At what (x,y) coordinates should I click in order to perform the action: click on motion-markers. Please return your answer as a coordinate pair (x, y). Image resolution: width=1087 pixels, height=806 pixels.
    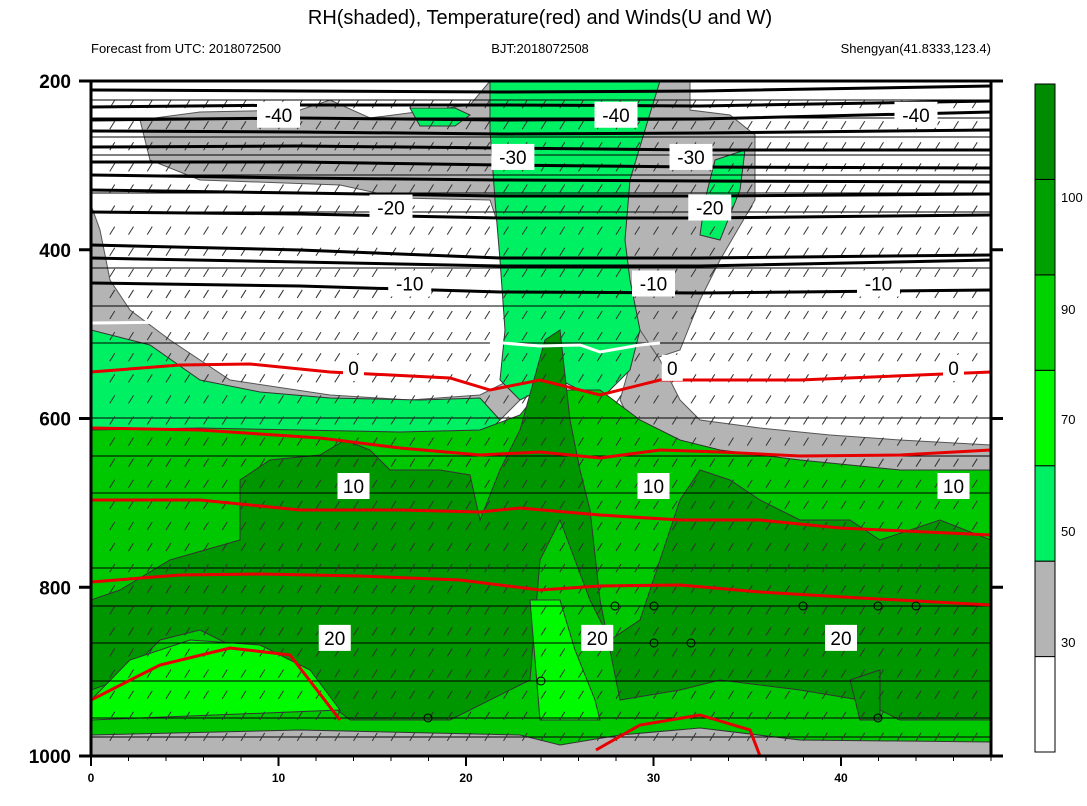
    Looking at the image, I should click on (672, 662).